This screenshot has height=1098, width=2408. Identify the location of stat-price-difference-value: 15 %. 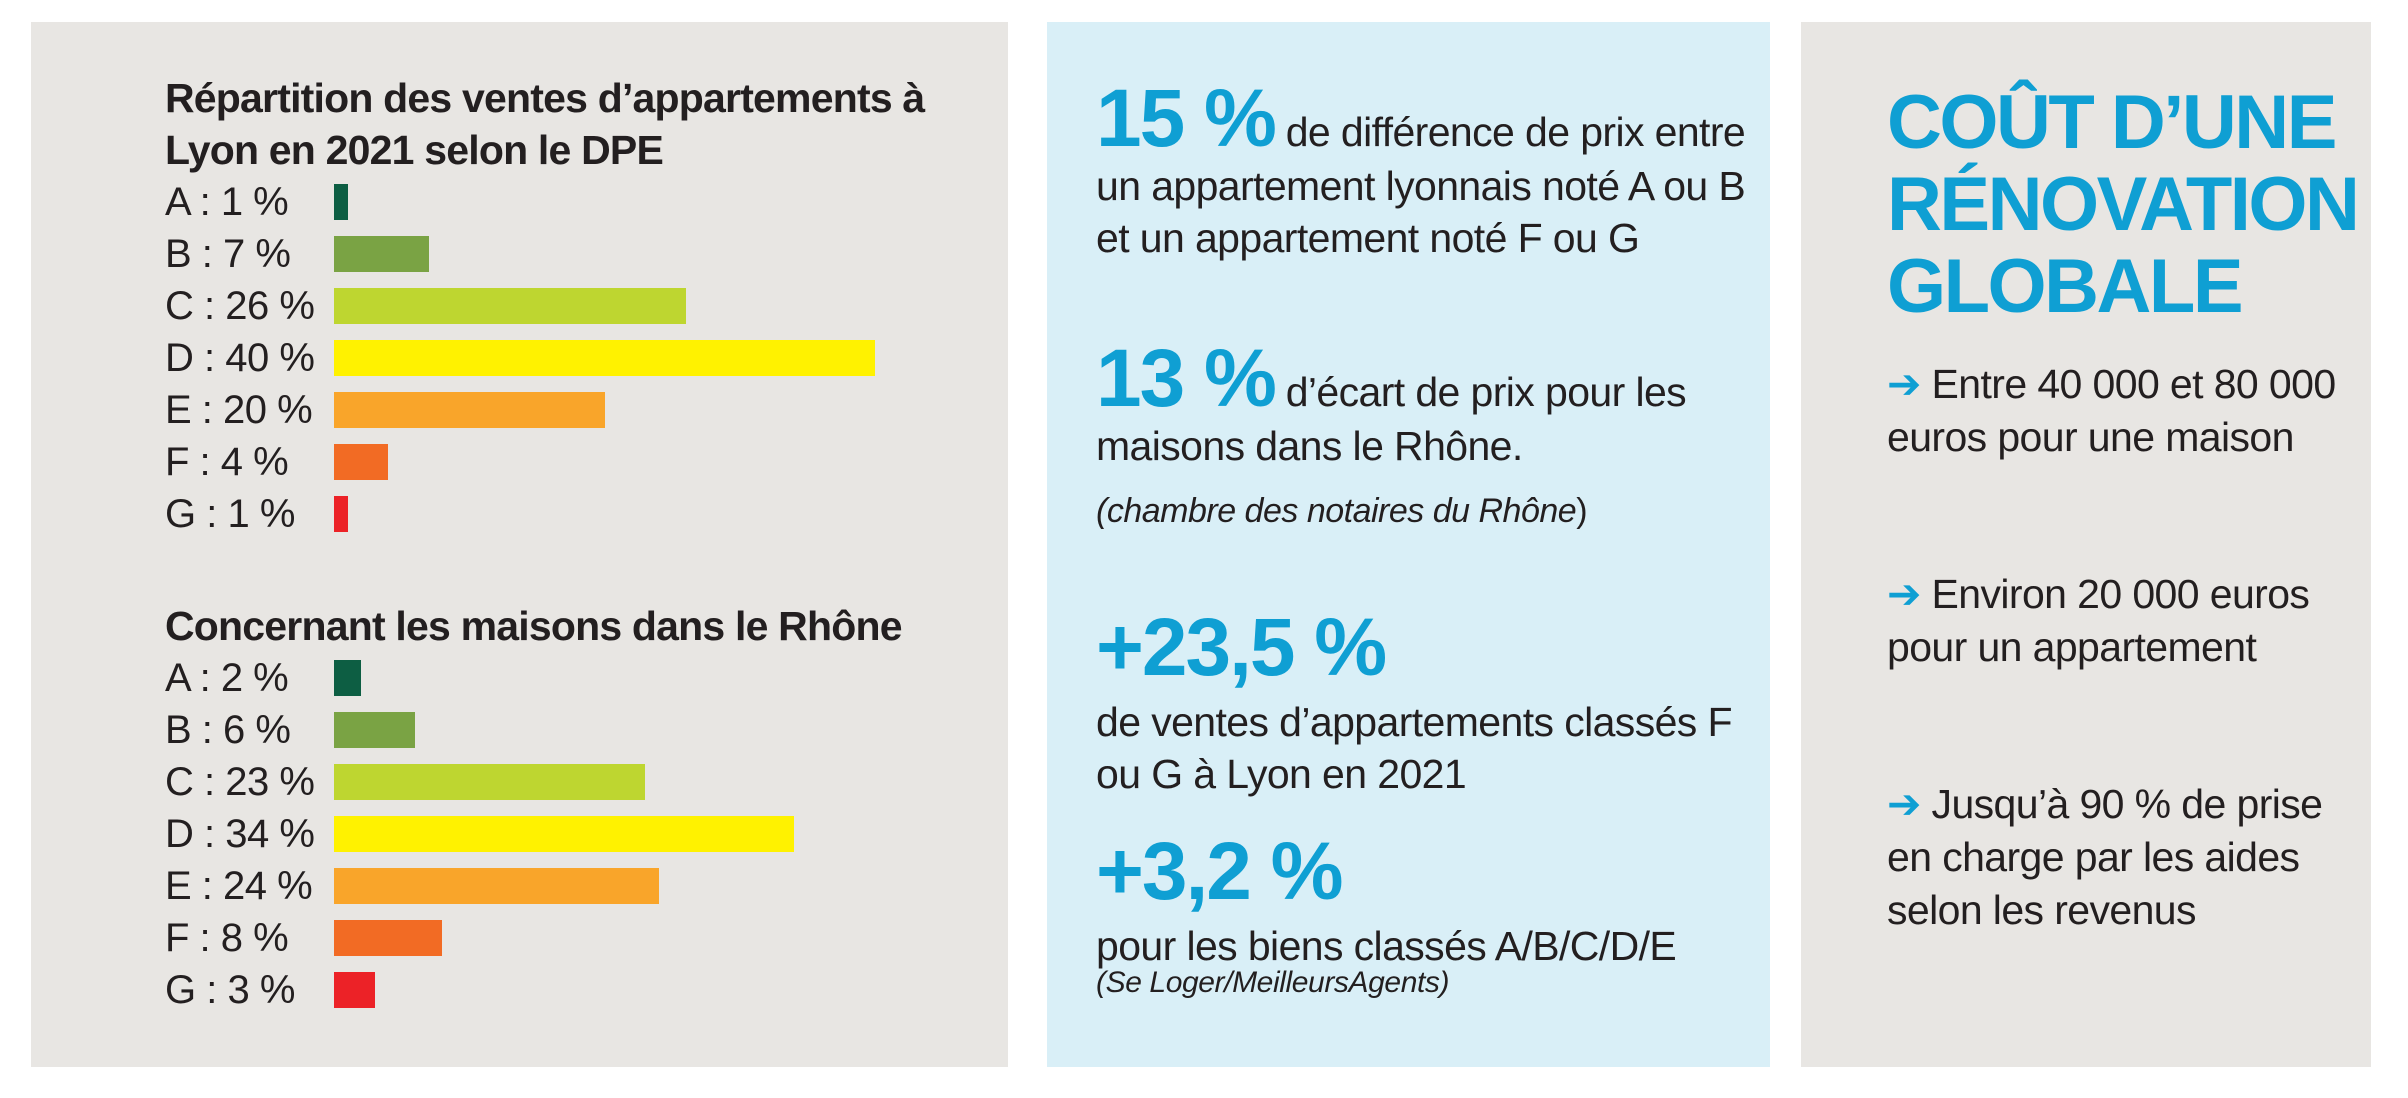
(1186, 118).